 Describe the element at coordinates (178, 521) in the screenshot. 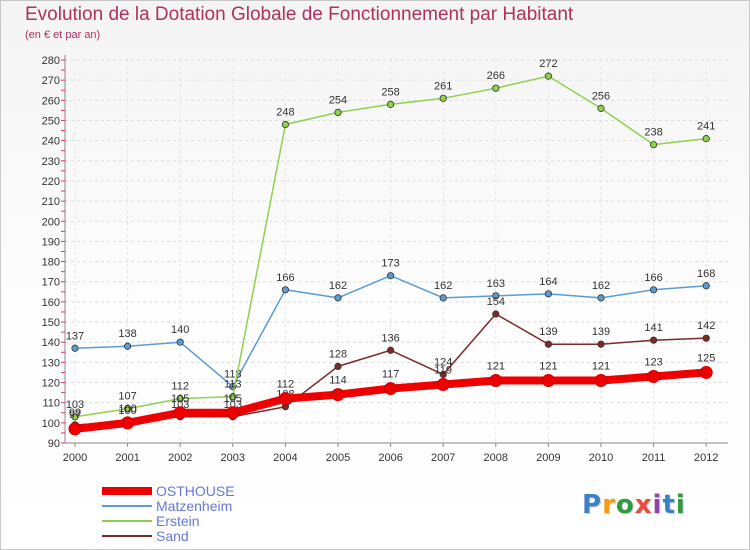

I see `legend-label: Erstein` at that location.